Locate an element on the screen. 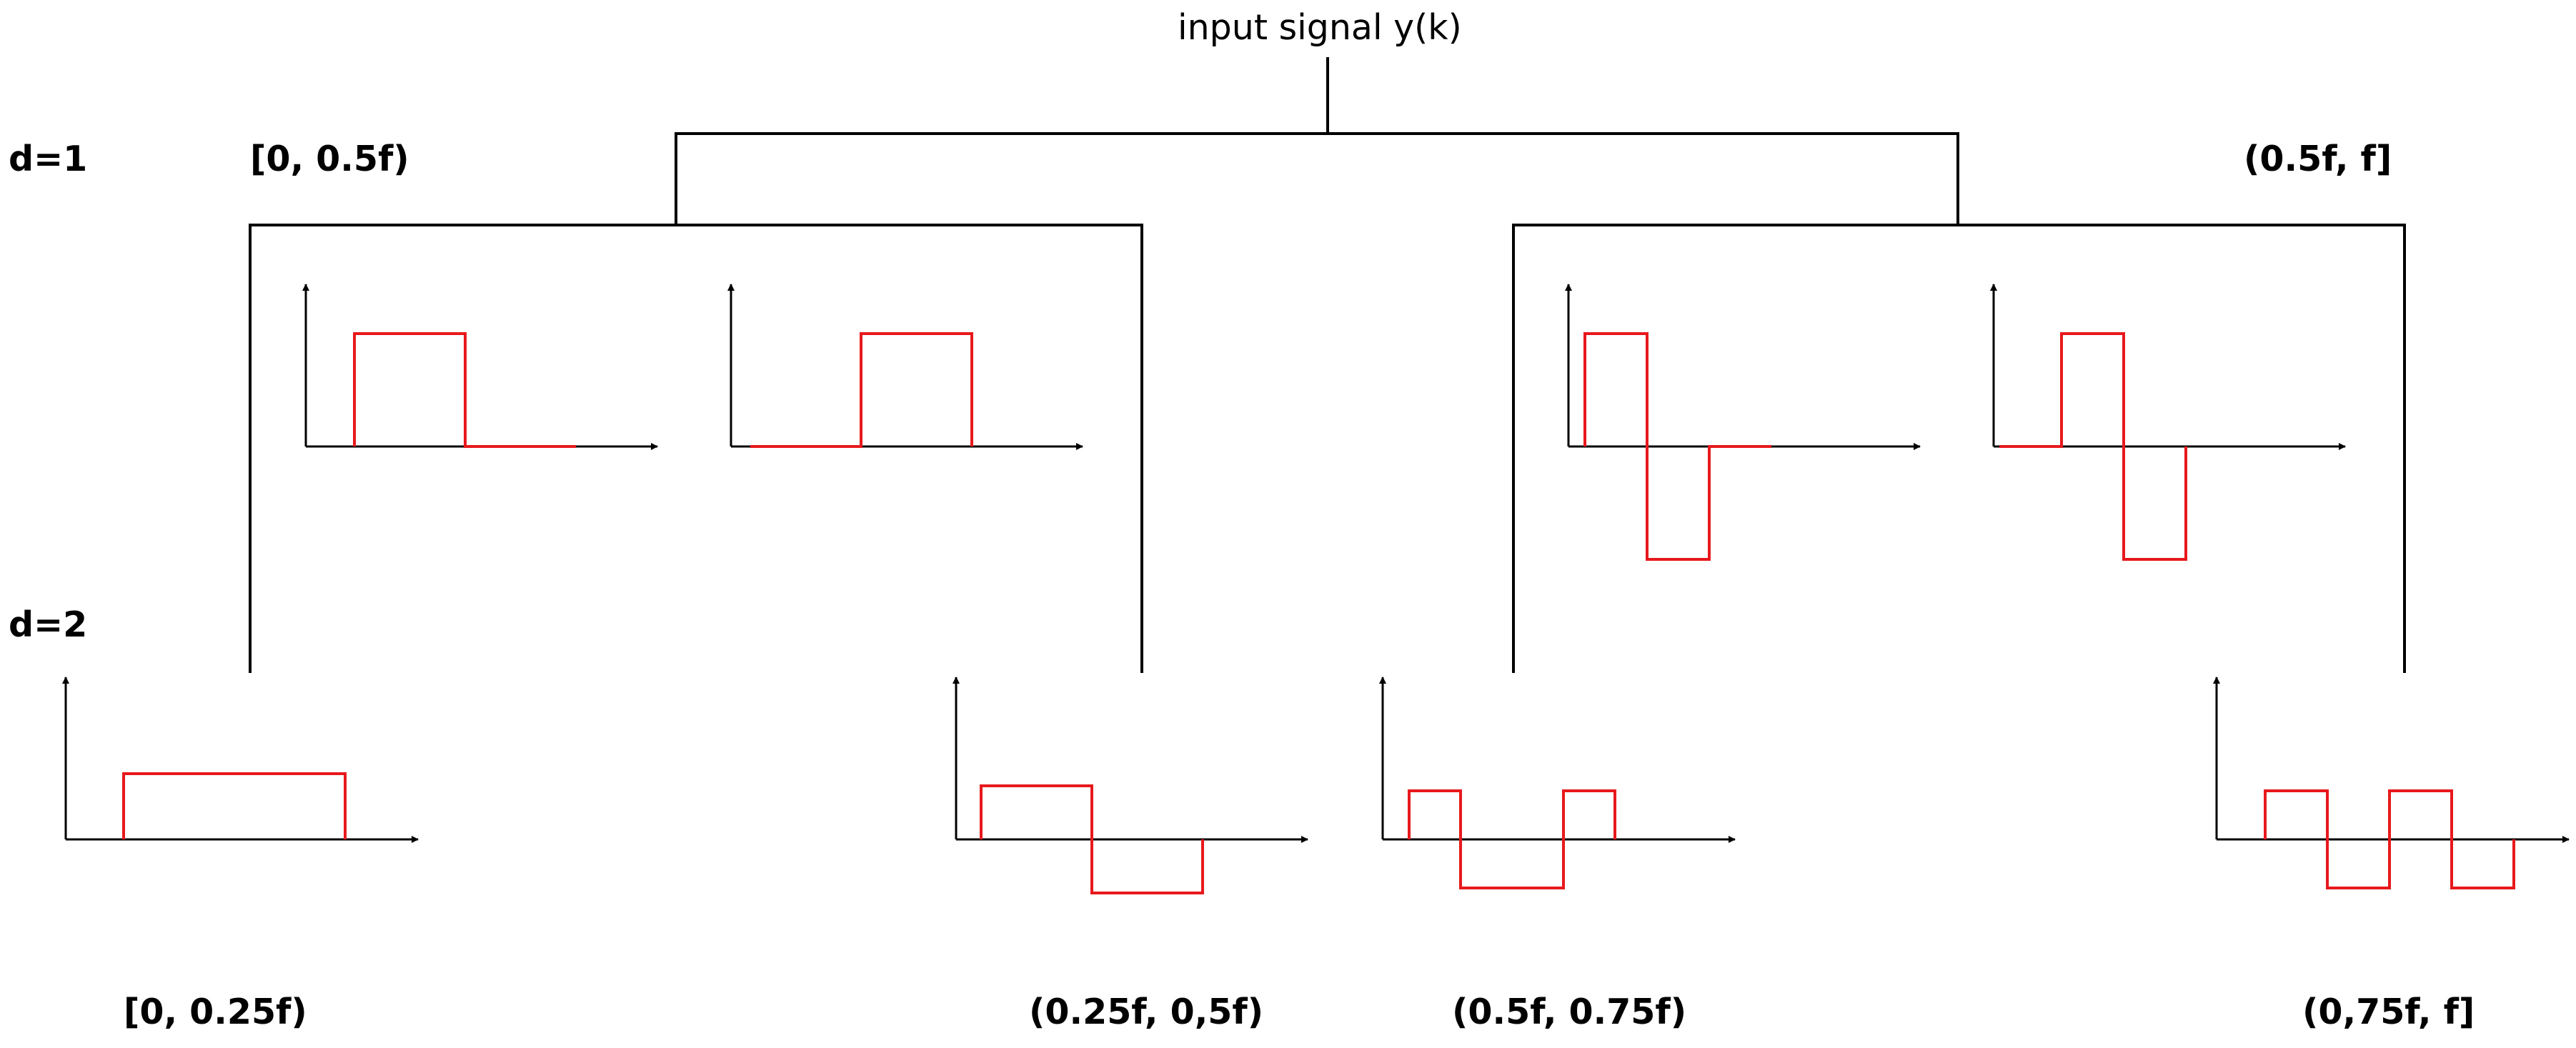 The height and width of the screenshot is (1048, 2576). band-label-d1-low: [0, 0.5f) is located at coordinates (329, 159).